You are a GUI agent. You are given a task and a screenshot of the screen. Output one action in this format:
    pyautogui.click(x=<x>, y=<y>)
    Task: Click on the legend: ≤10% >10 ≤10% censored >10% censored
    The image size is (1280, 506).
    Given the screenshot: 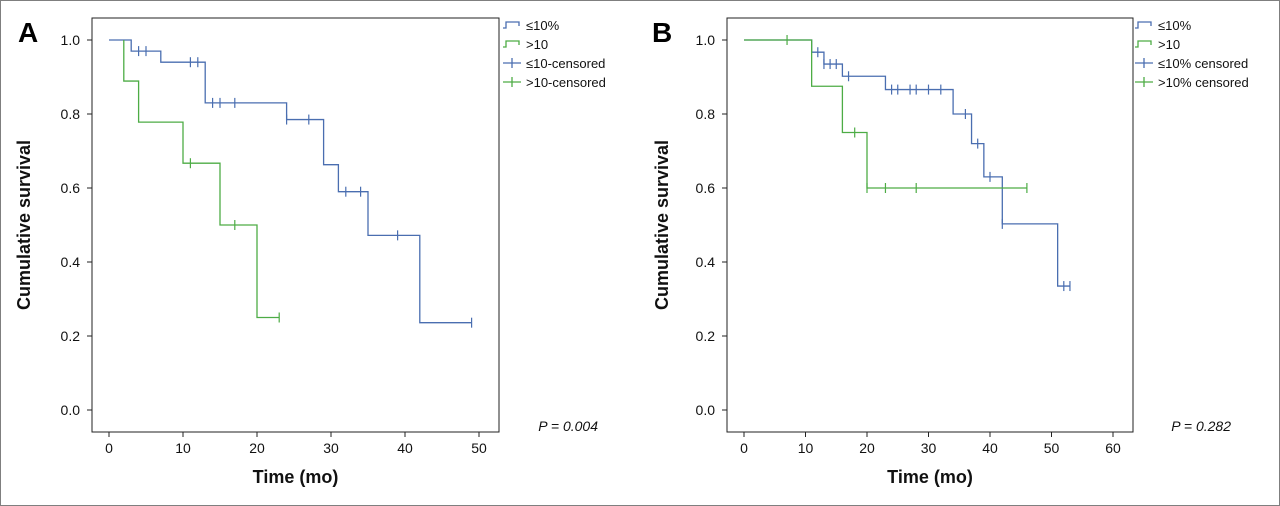 What is the action you would take?
    pyautogui.click(x=1192, y=54)
    